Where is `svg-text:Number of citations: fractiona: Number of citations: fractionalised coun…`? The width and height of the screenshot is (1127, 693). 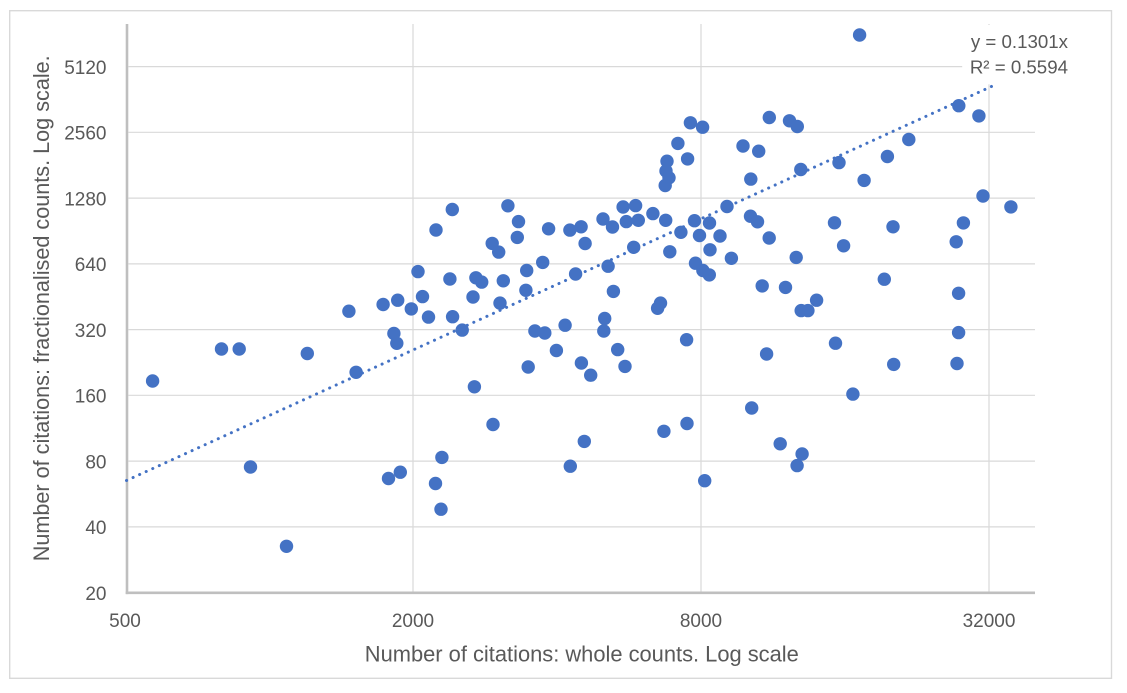 svg-text:Number of citations: fractiona: Number of citations: fractionalised coun… is located at coordinates (41, 308).